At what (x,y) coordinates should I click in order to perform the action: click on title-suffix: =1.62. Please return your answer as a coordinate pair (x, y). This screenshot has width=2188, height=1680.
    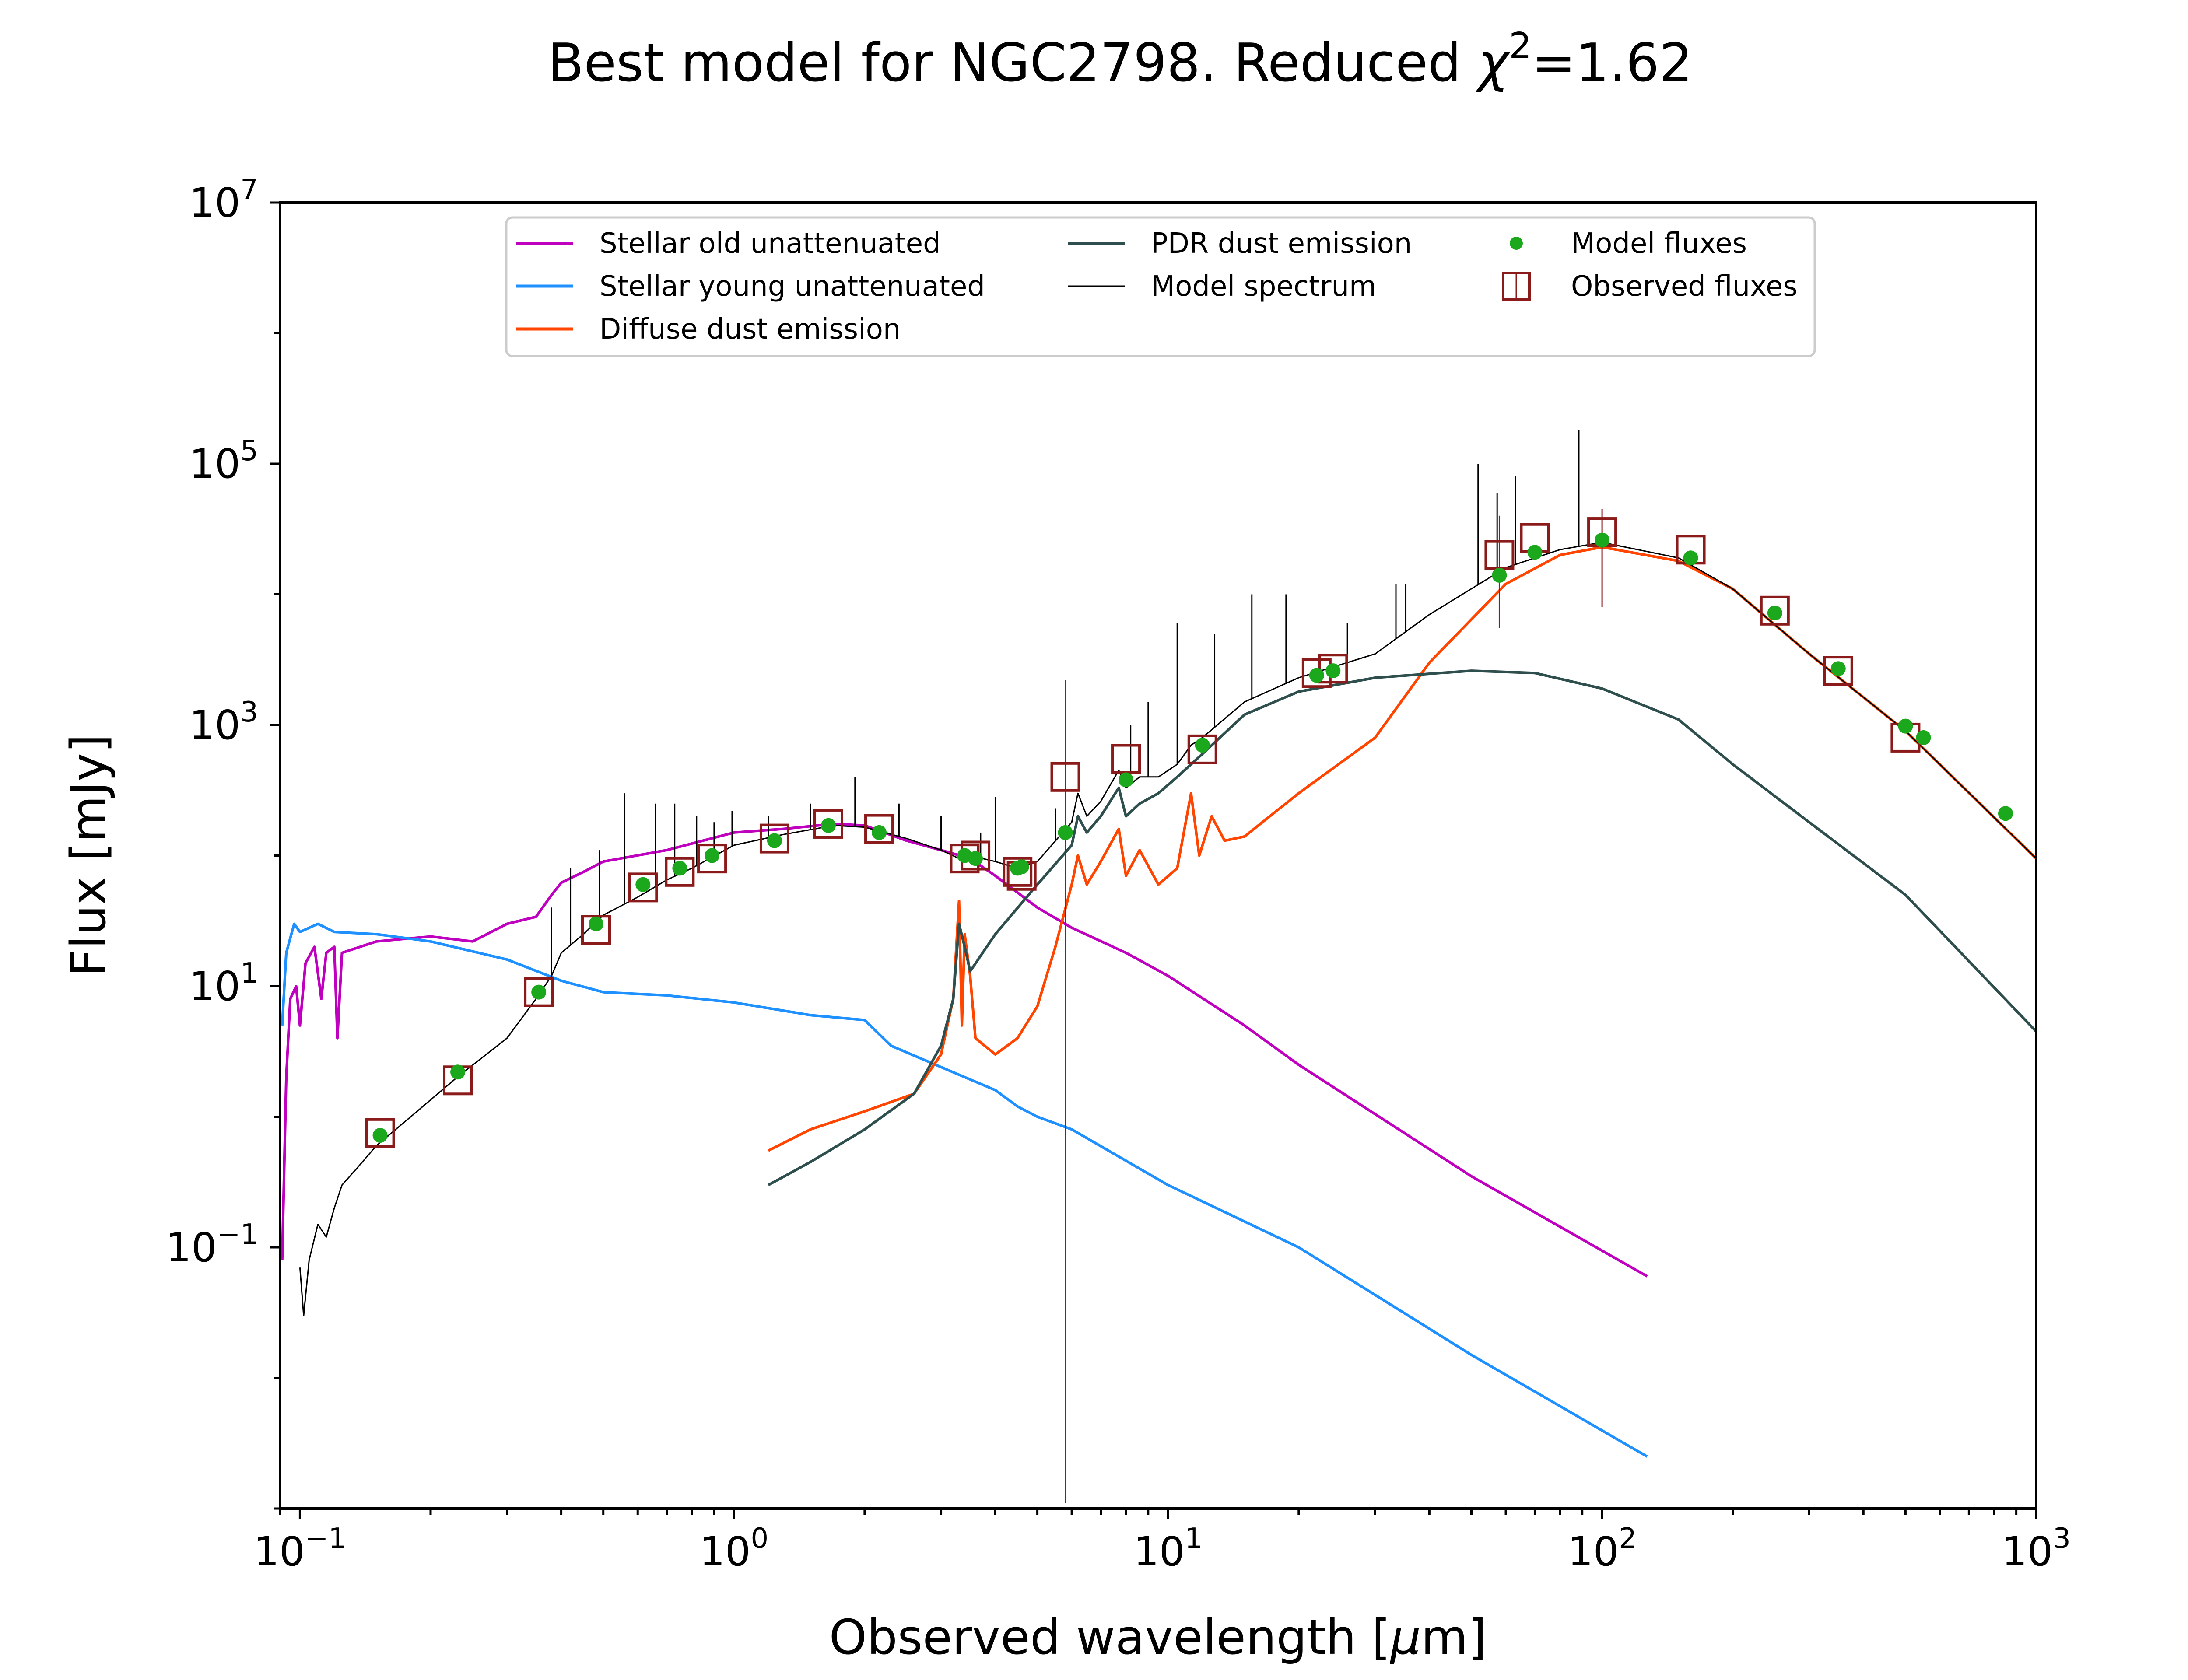
    Looking at the image, I should click on (1612, 63).